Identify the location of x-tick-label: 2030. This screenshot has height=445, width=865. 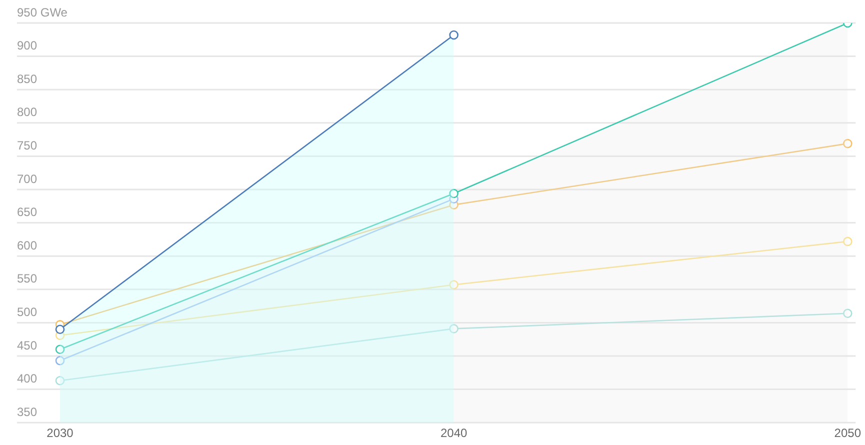
(60, 433).